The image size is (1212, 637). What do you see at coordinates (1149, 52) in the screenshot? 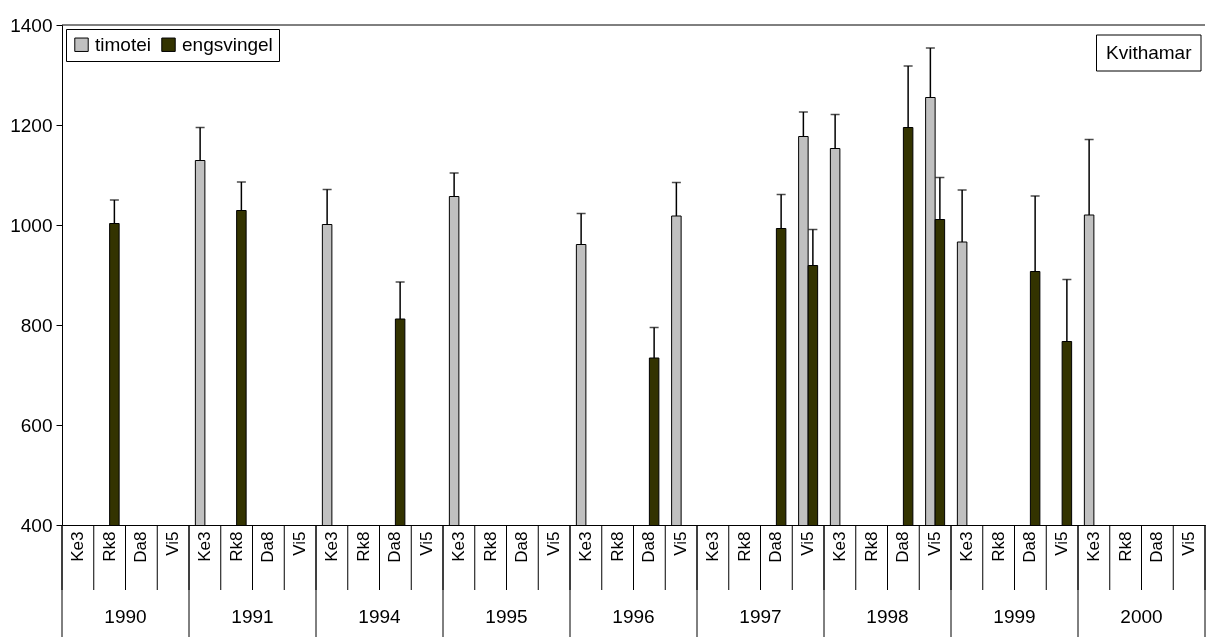
I see `annotation: Kvithamar` at bounding box center [1149, 52].